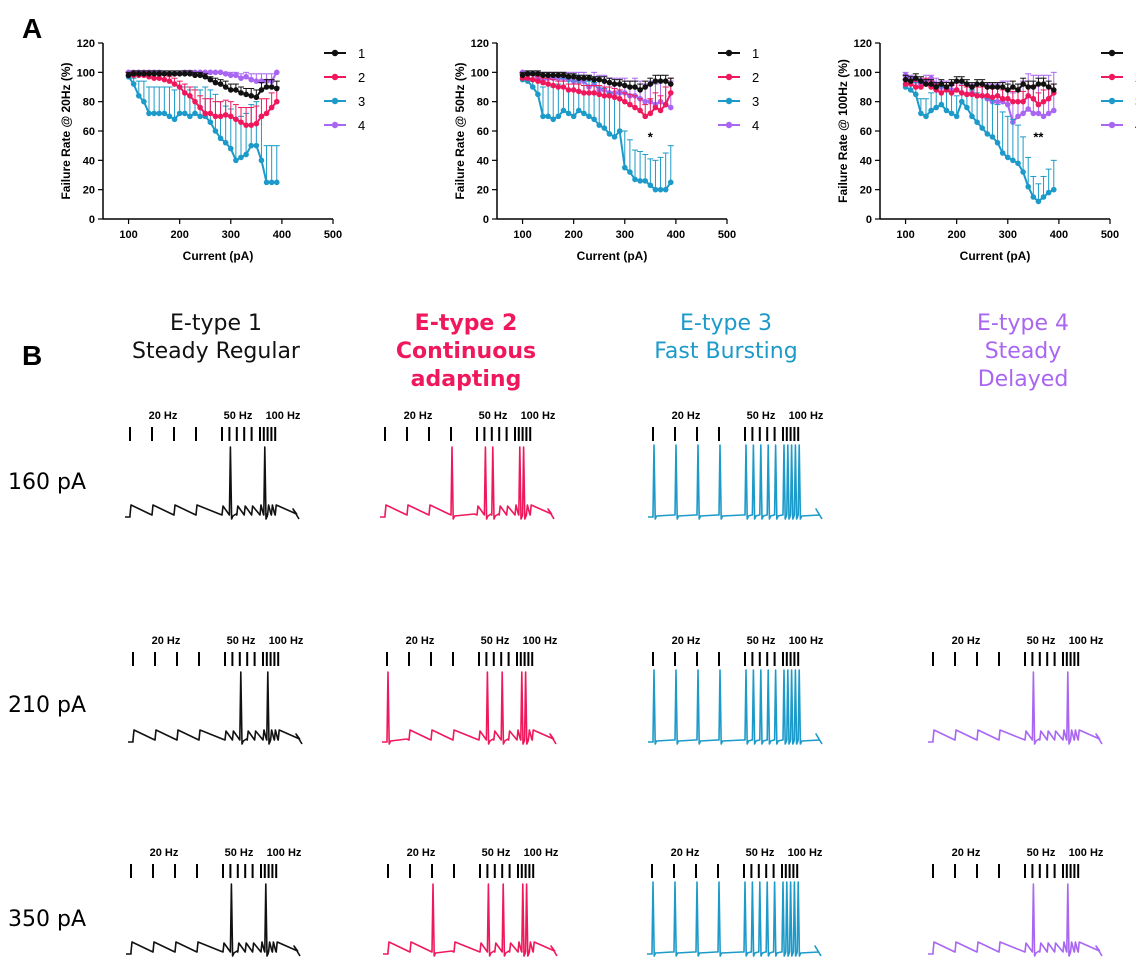  What do you see at coordinates (755, 77) in the screenshot?
I see `legend-label: 2` at bounding box center [755, 77].